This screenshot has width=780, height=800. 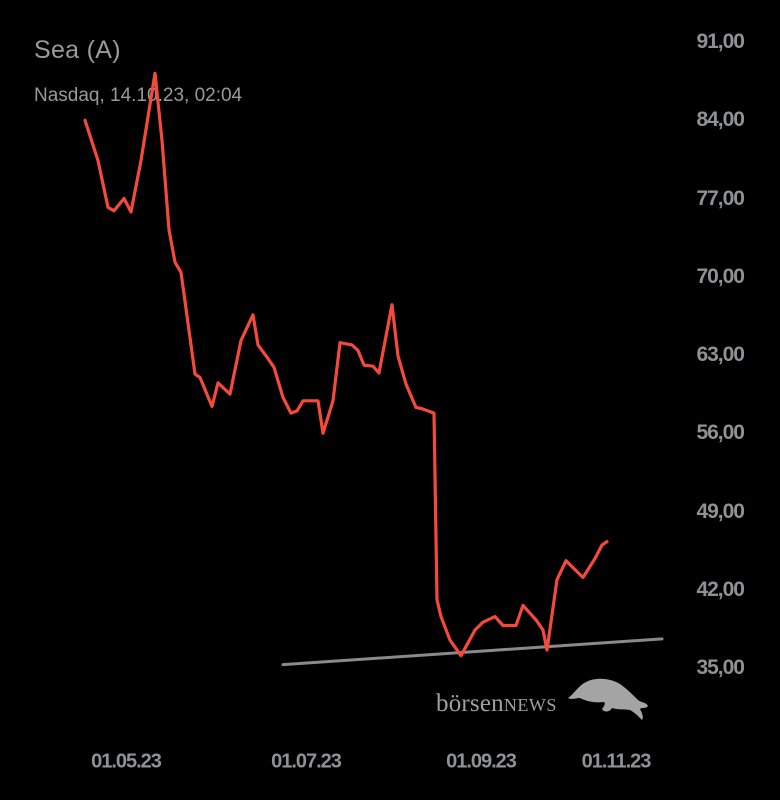 I want to click on y-tick-label: 84,00, so click(x=720, y=120).